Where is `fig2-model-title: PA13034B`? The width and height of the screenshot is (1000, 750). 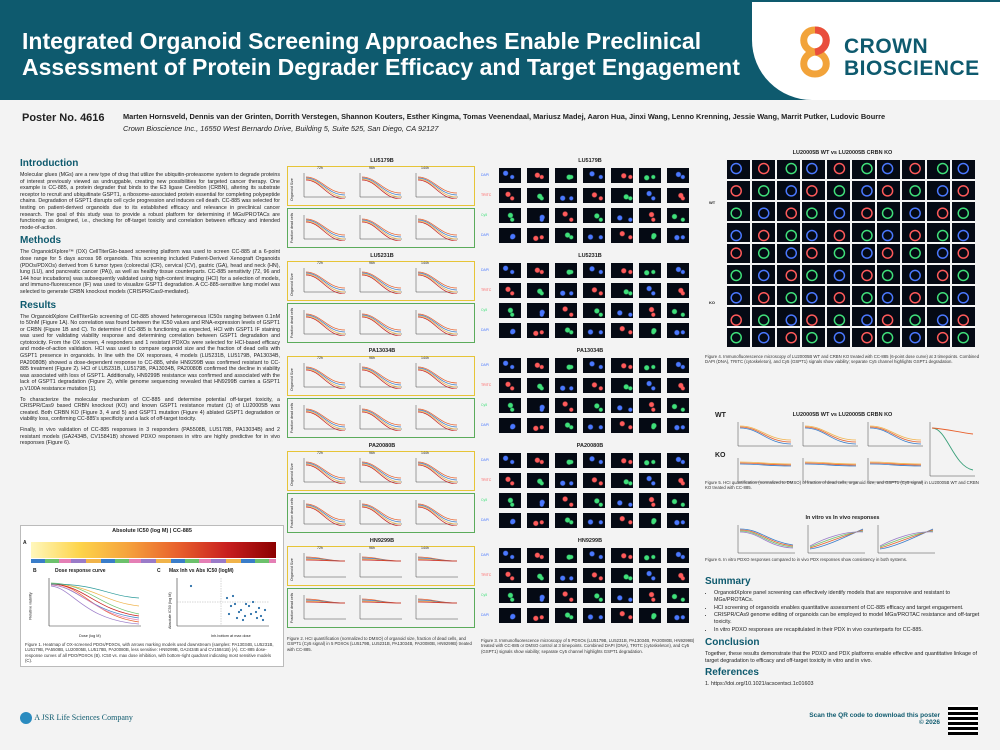
fig2-model-title: PA13034B is located at coordinates (382, 351).